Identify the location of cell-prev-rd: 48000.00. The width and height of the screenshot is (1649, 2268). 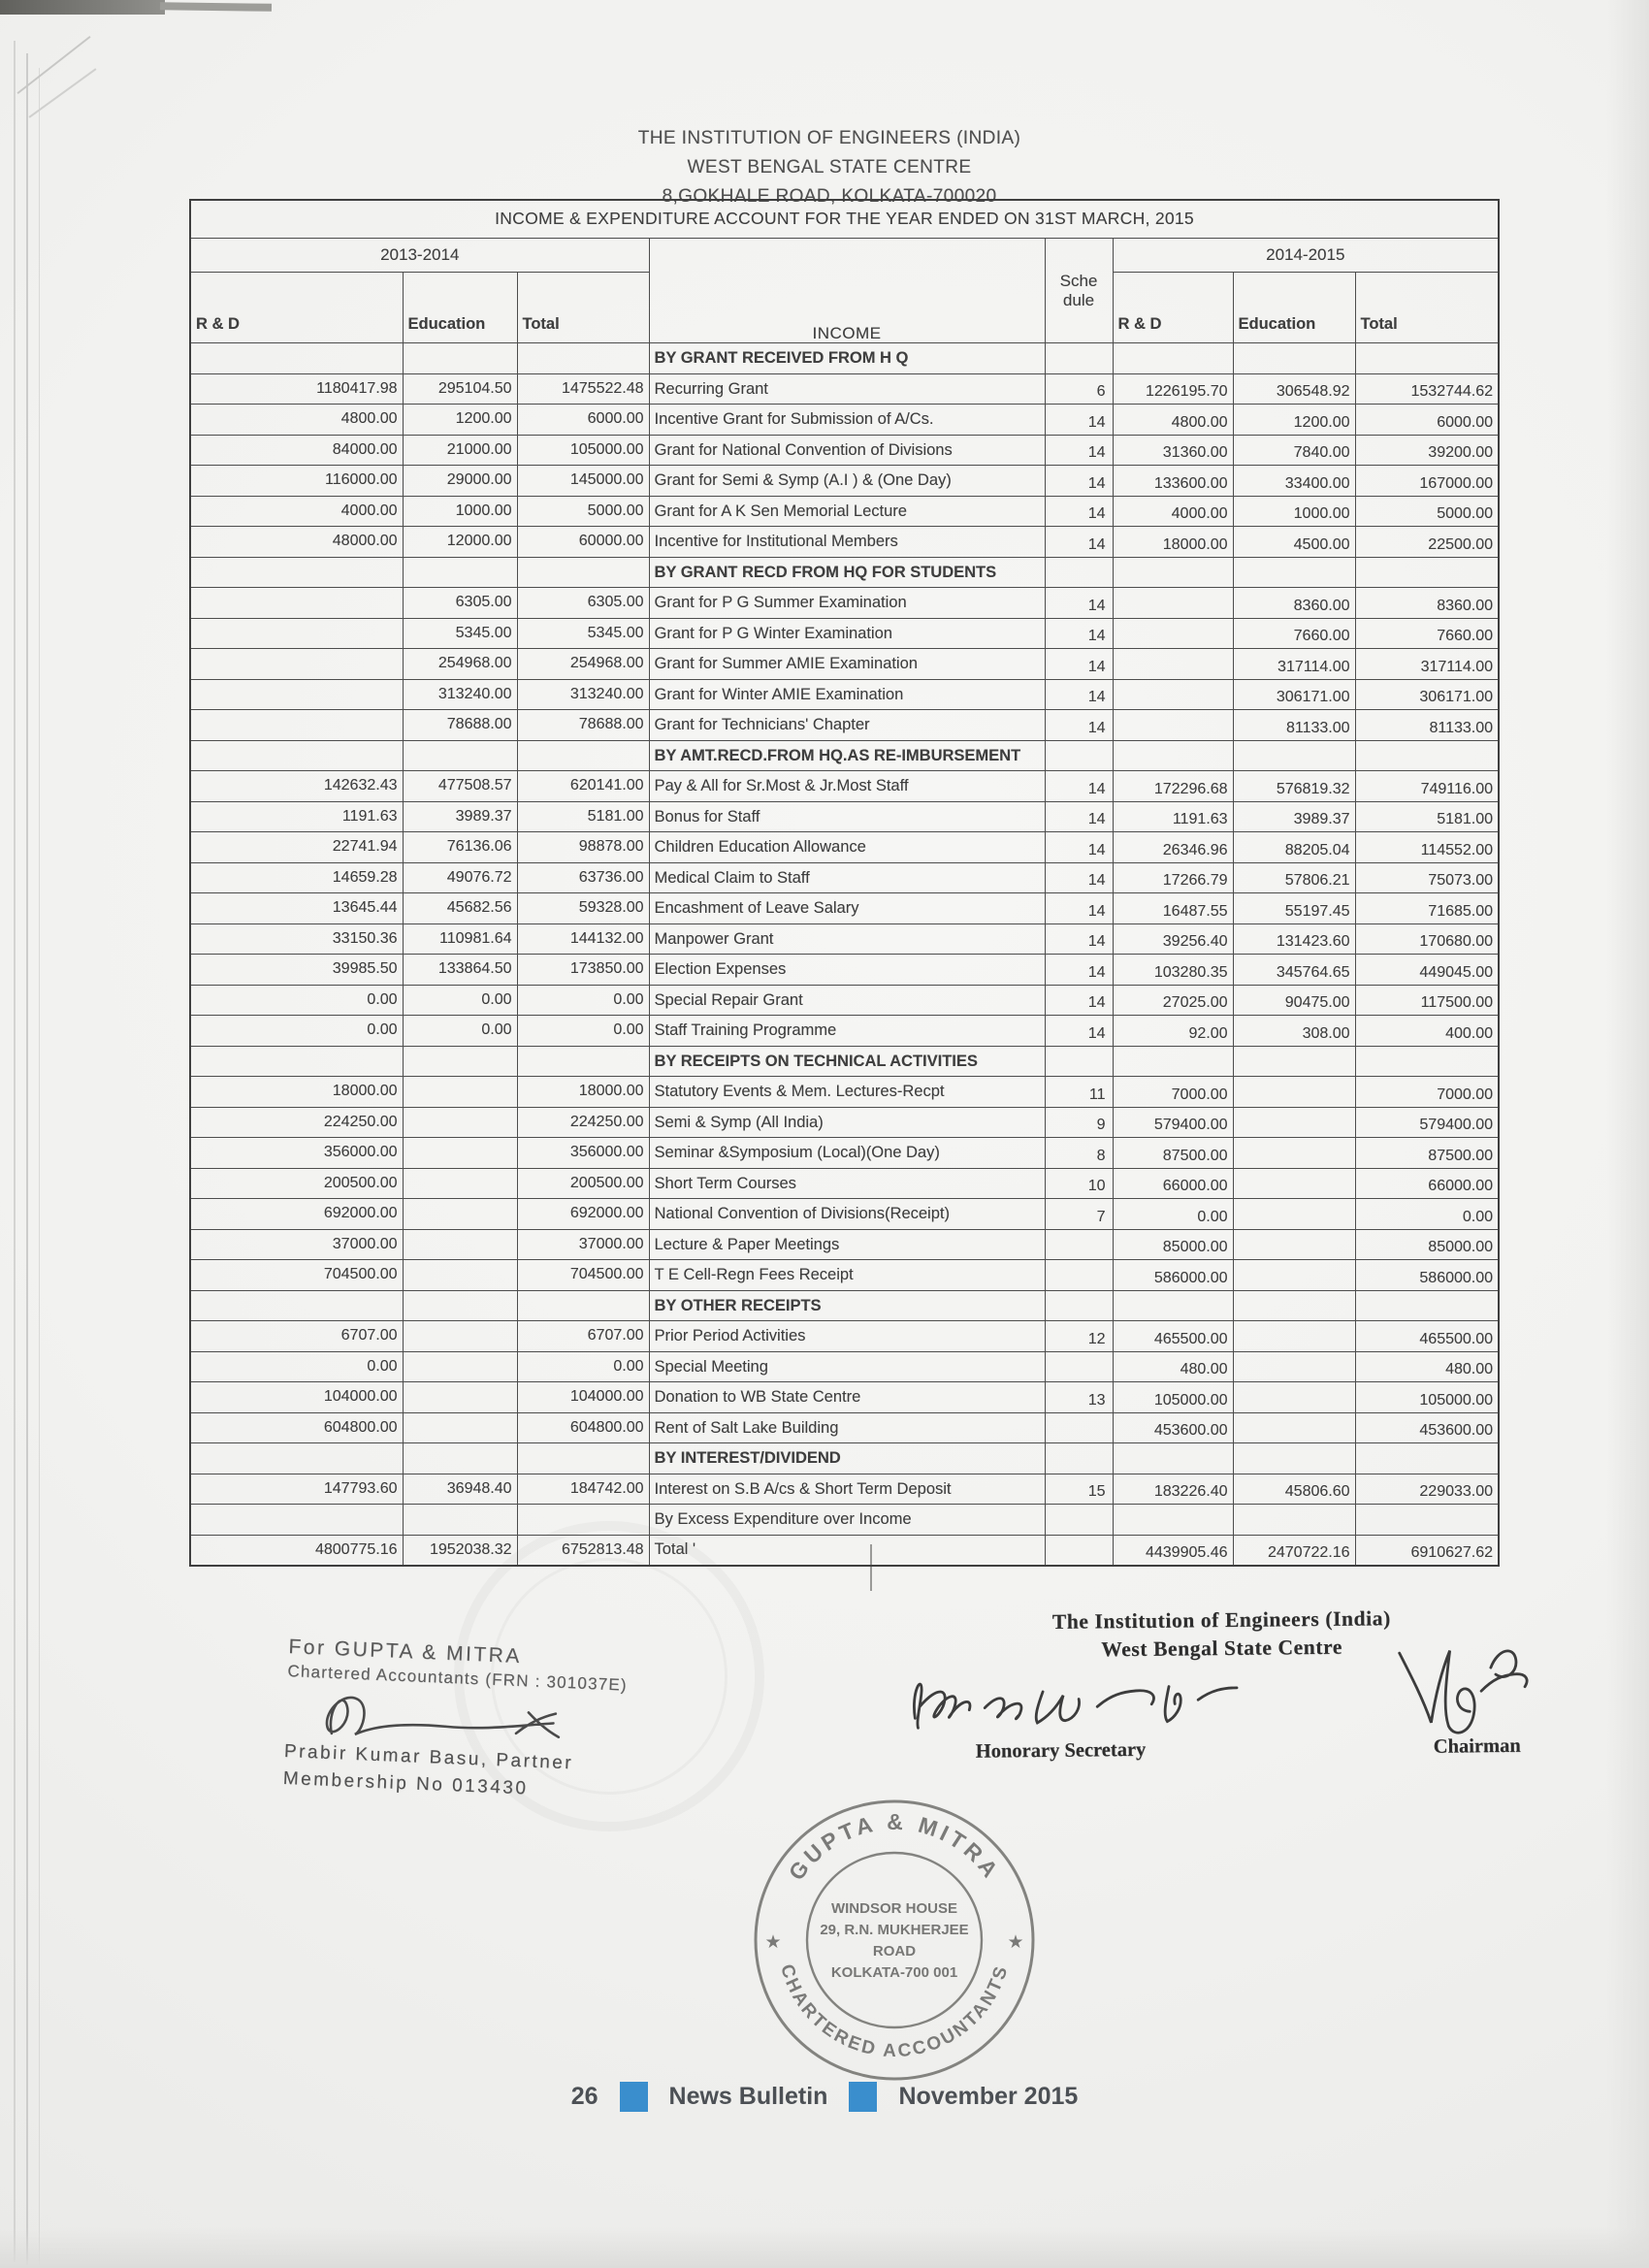
(296, 542).